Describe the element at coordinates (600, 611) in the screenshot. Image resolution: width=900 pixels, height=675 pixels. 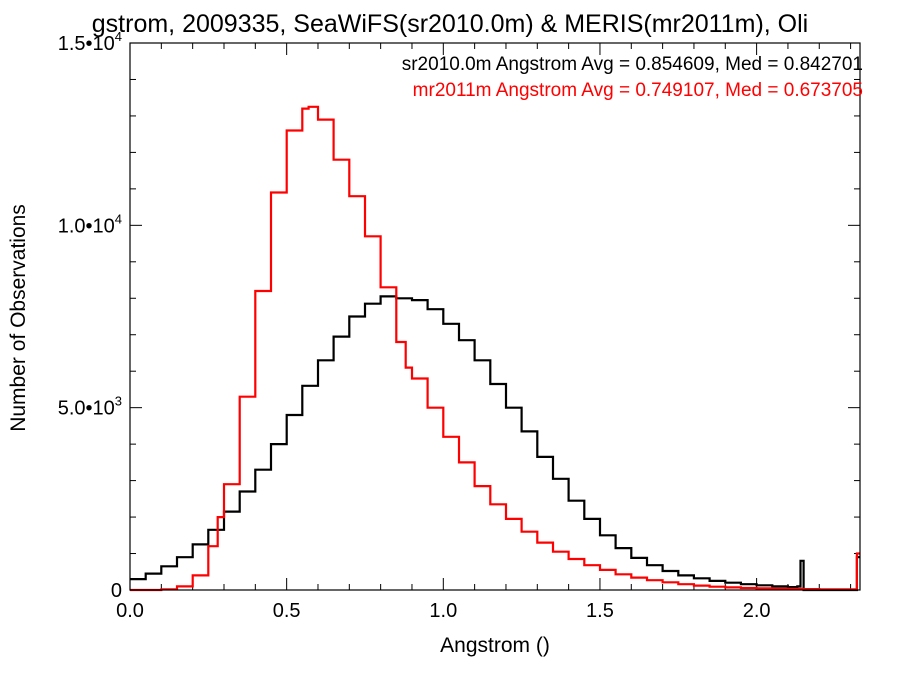
I see `x-tick-label: 1.5` at that location.